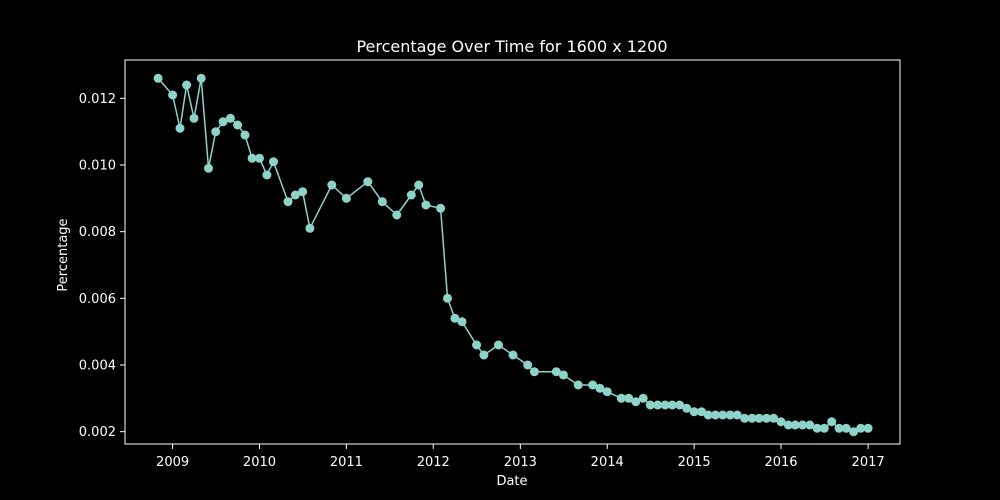 This screenshot has width=1000, height=500. I want to click on y-axis-label: Percentage, so click(63, 254).